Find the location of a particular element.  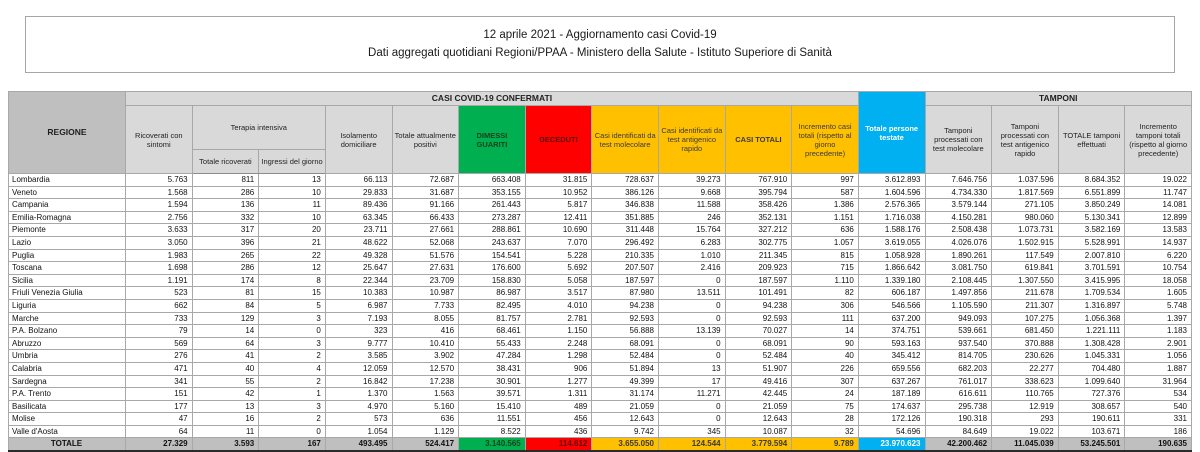

value-cell: 42 is located at coordinates (225, 394).